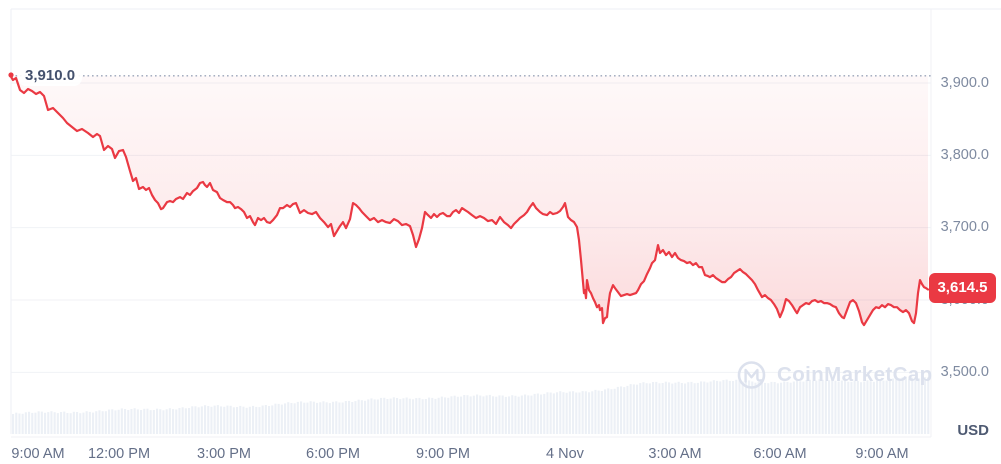  I want to click on x-axis-tick-label: 3:00 AM, so click(675, 454).